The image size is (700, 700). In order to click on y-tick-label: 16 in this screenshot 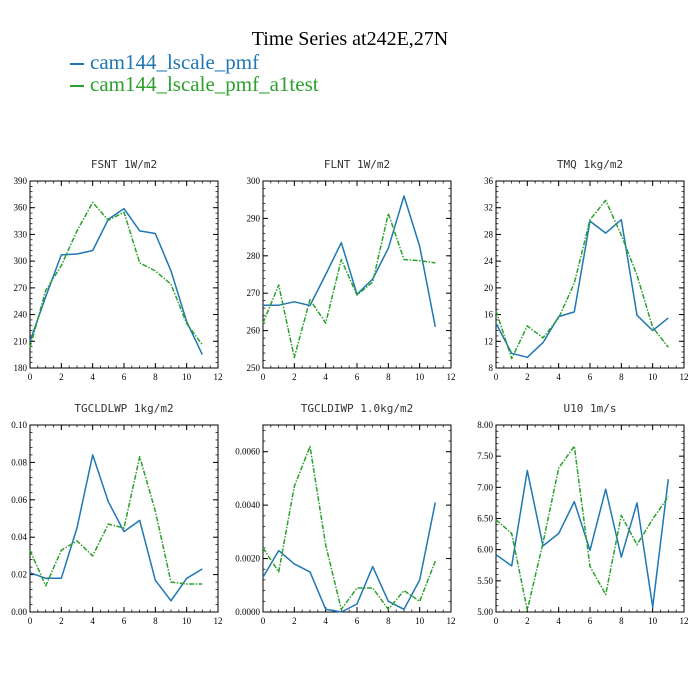, I will do `click(489, 315)`.